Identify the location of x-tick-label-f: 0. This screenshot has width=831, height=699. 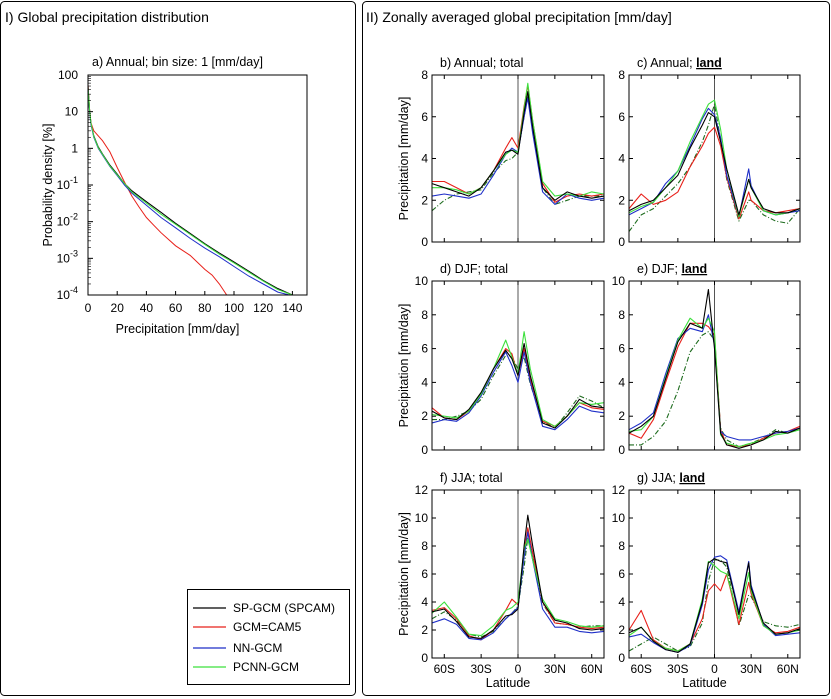
(518, 669).